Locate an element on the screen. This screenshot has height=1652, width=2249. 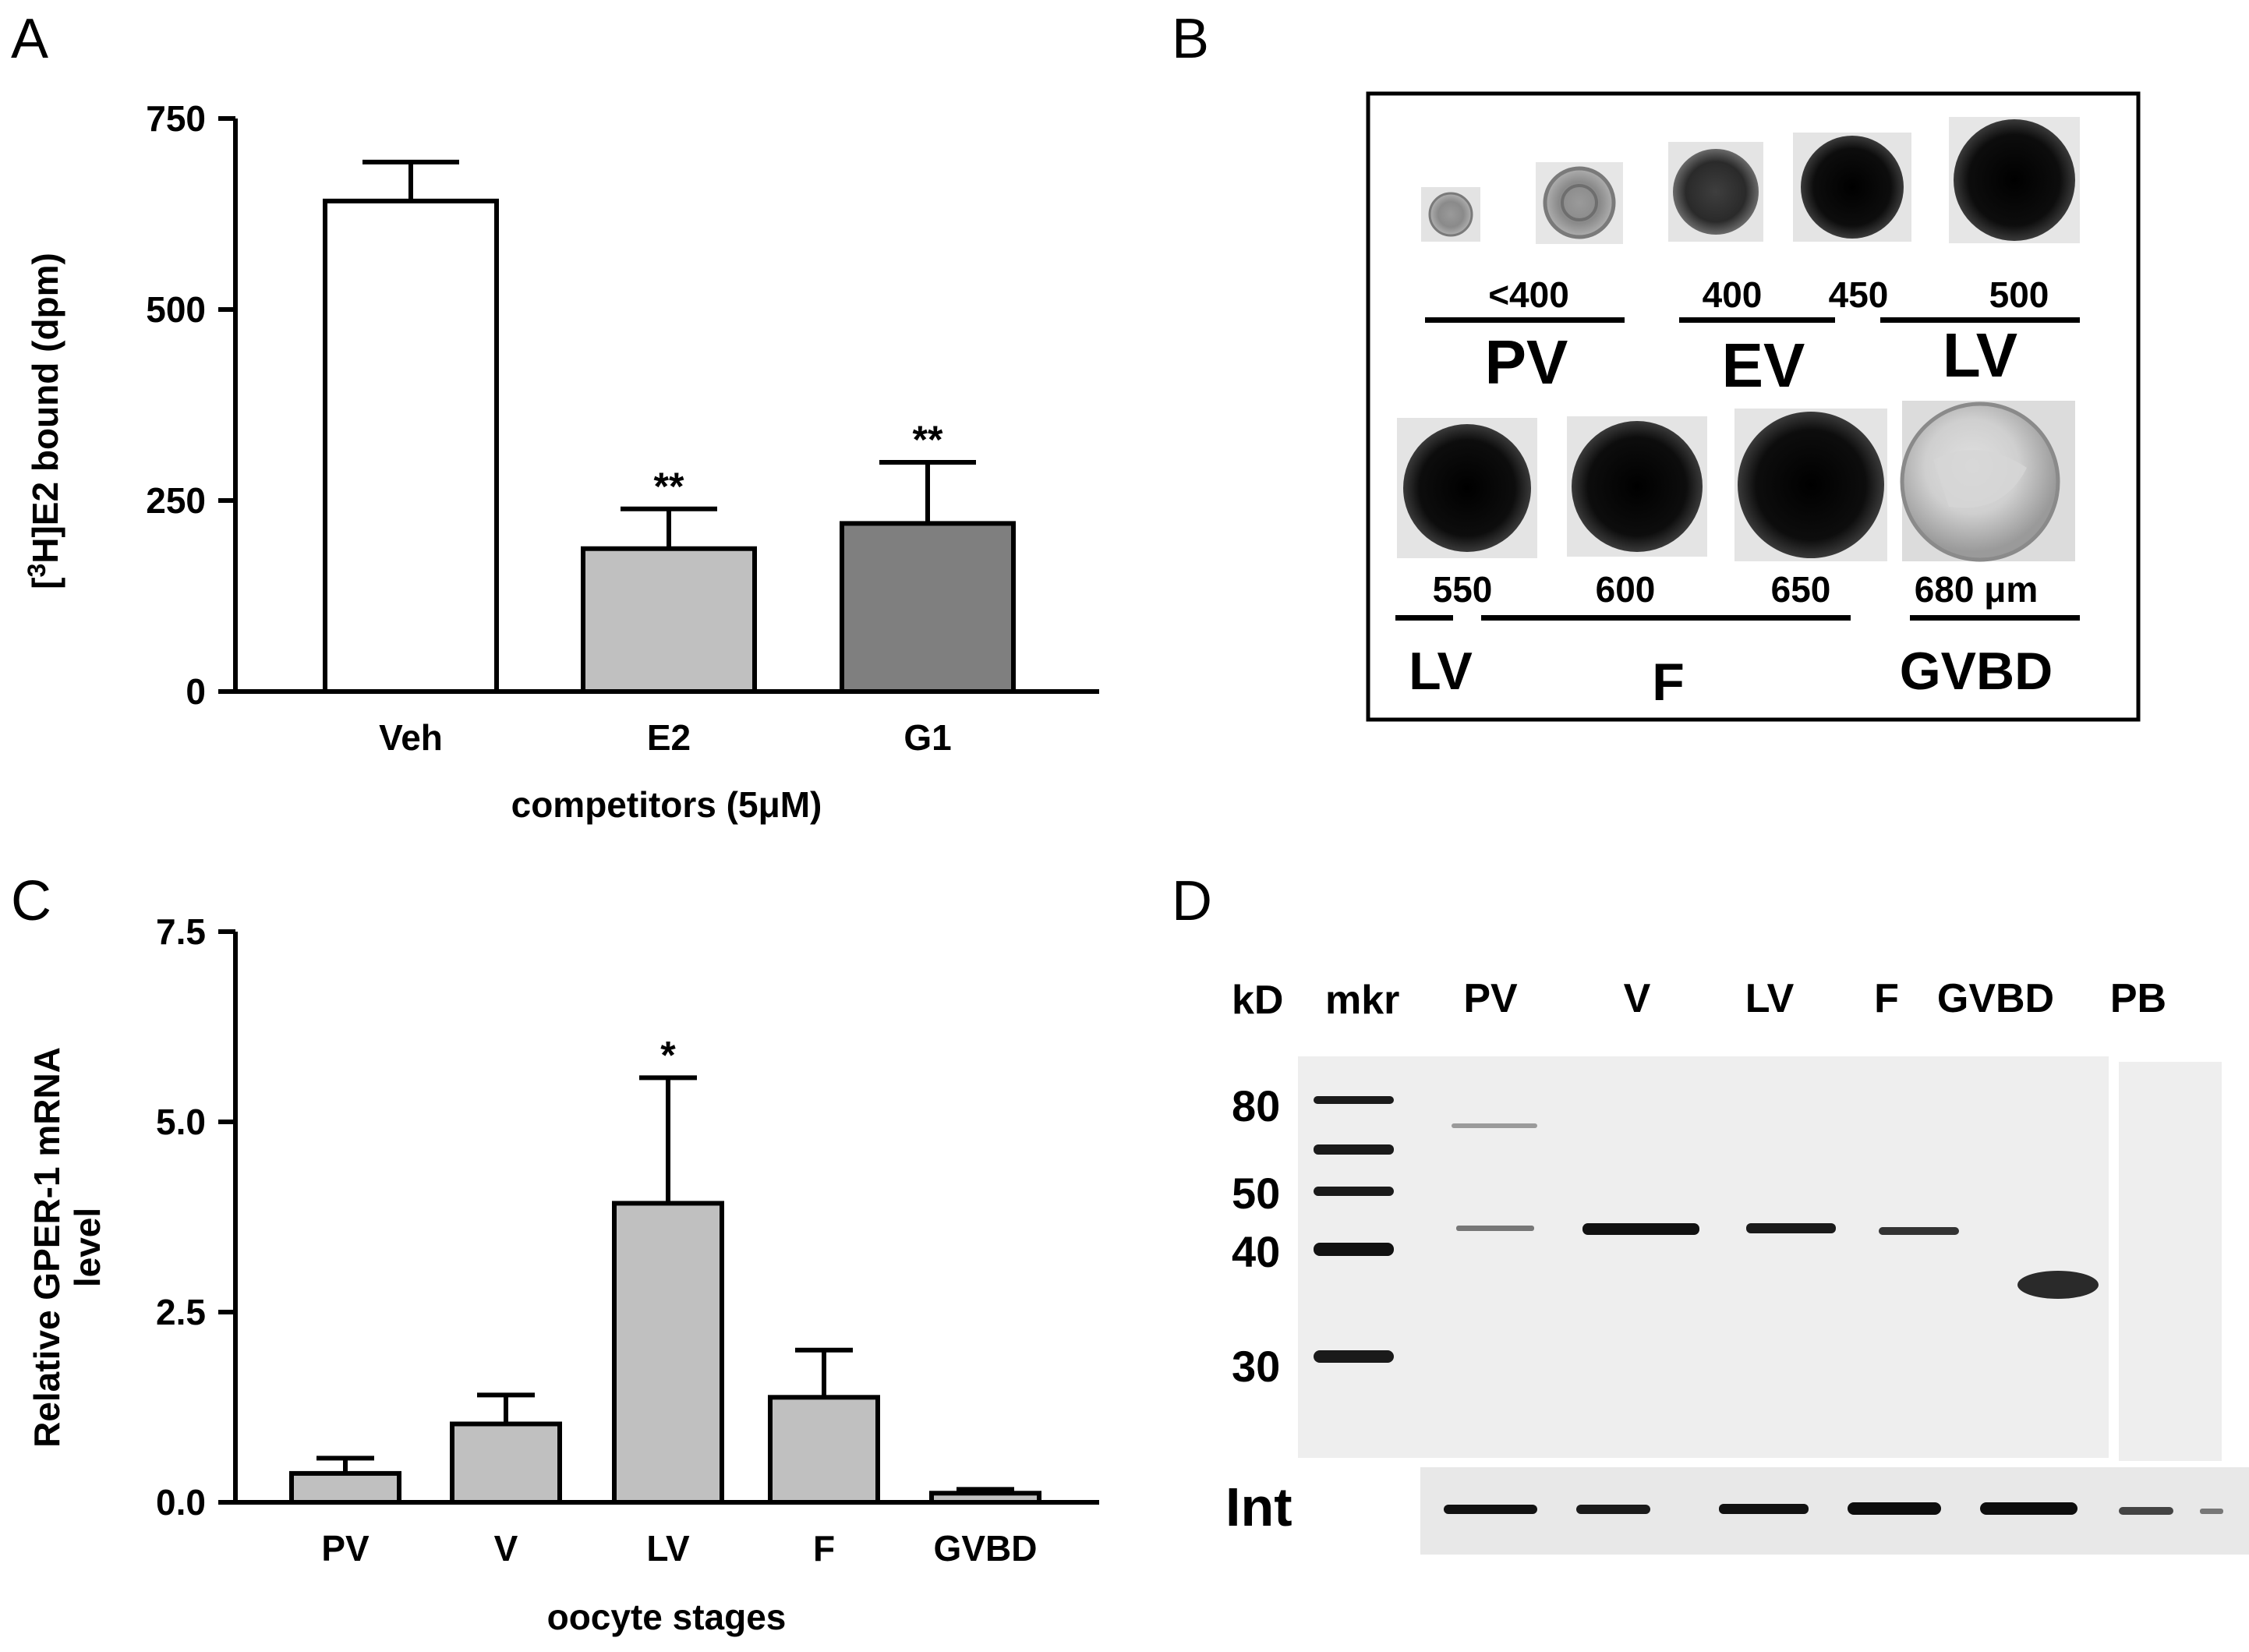
western-blot-main is located at coordinates (1703, 1257).